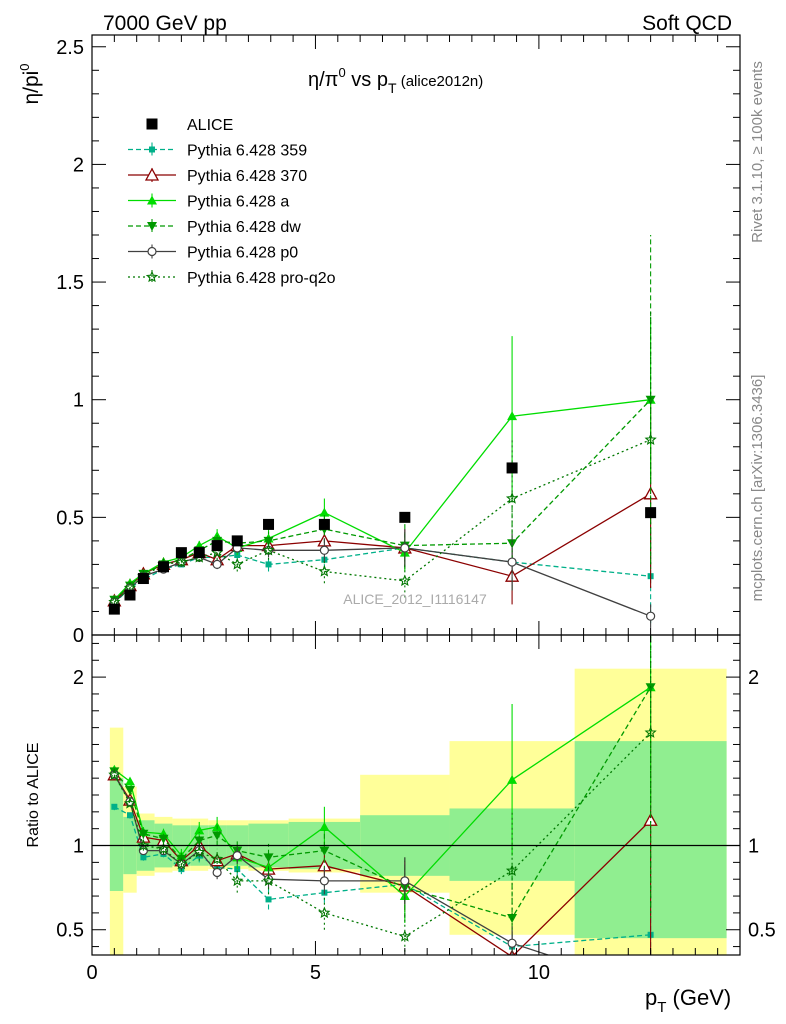 The width and height of the screenshot is (786, 1024). What do you see at coordinates (242, 253) in the screenshot?
I see `legend-label: Pythia 6.428 p0` at bounding box center [242, 253].